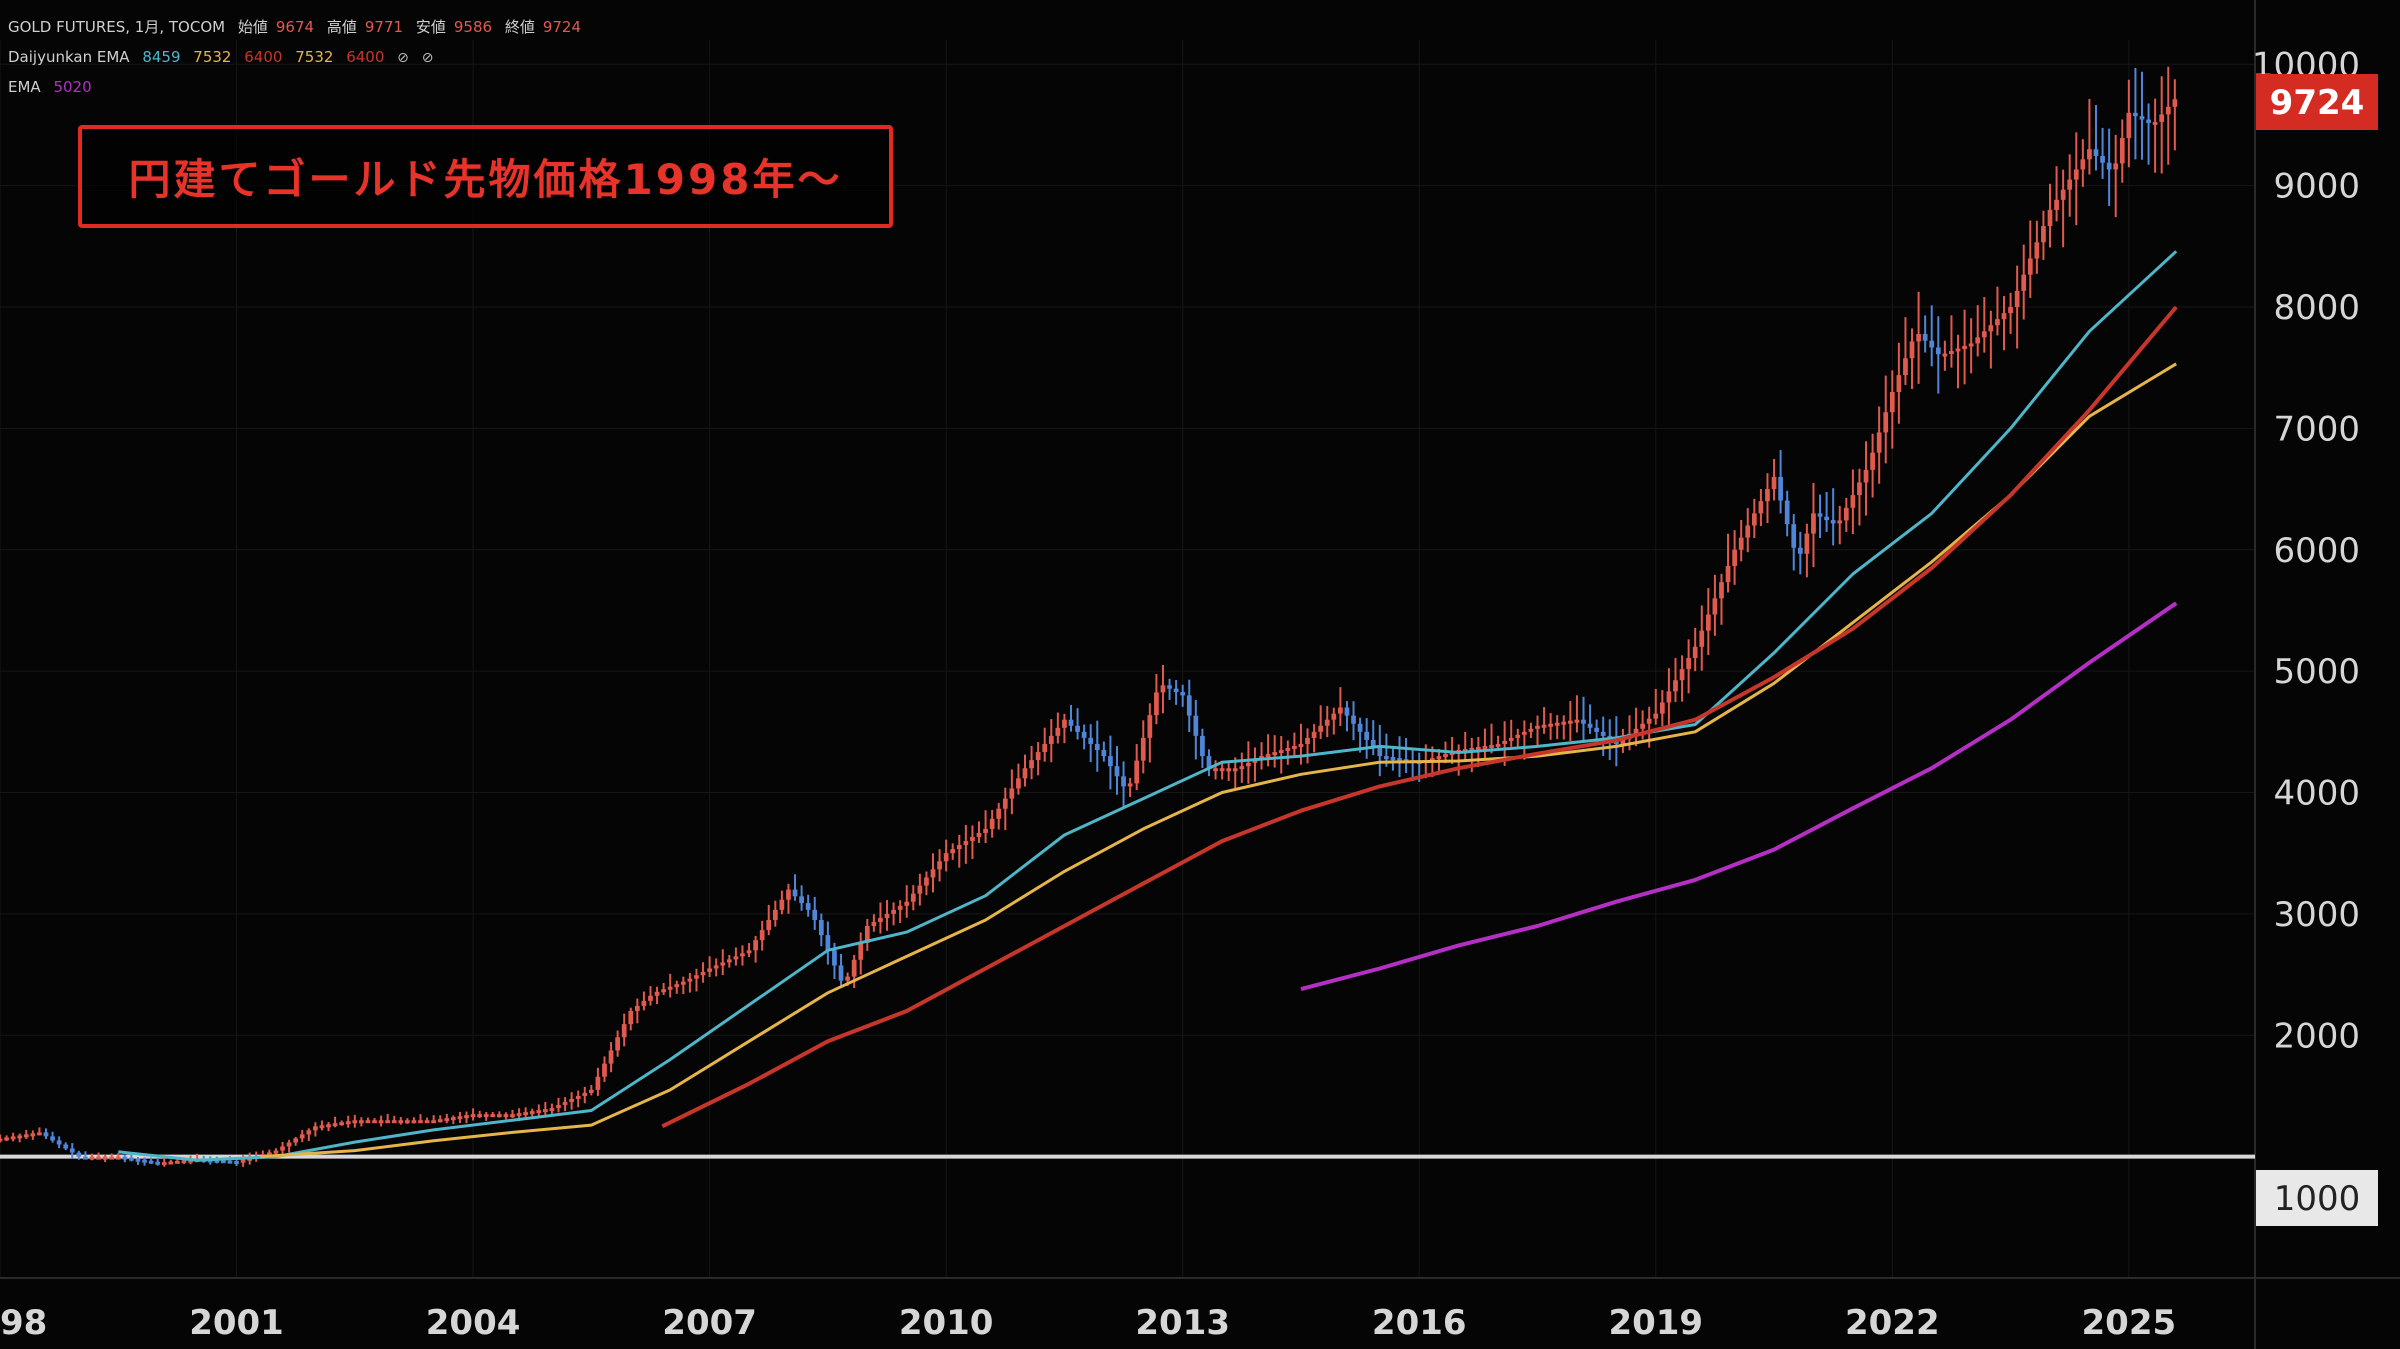 The height and width of the screenshot is (1349, 2400). What do you see at coordinates (2316, 308) in the screenshot?
I see `y-tick-label: 8000` at bounding box center [2316, 308].